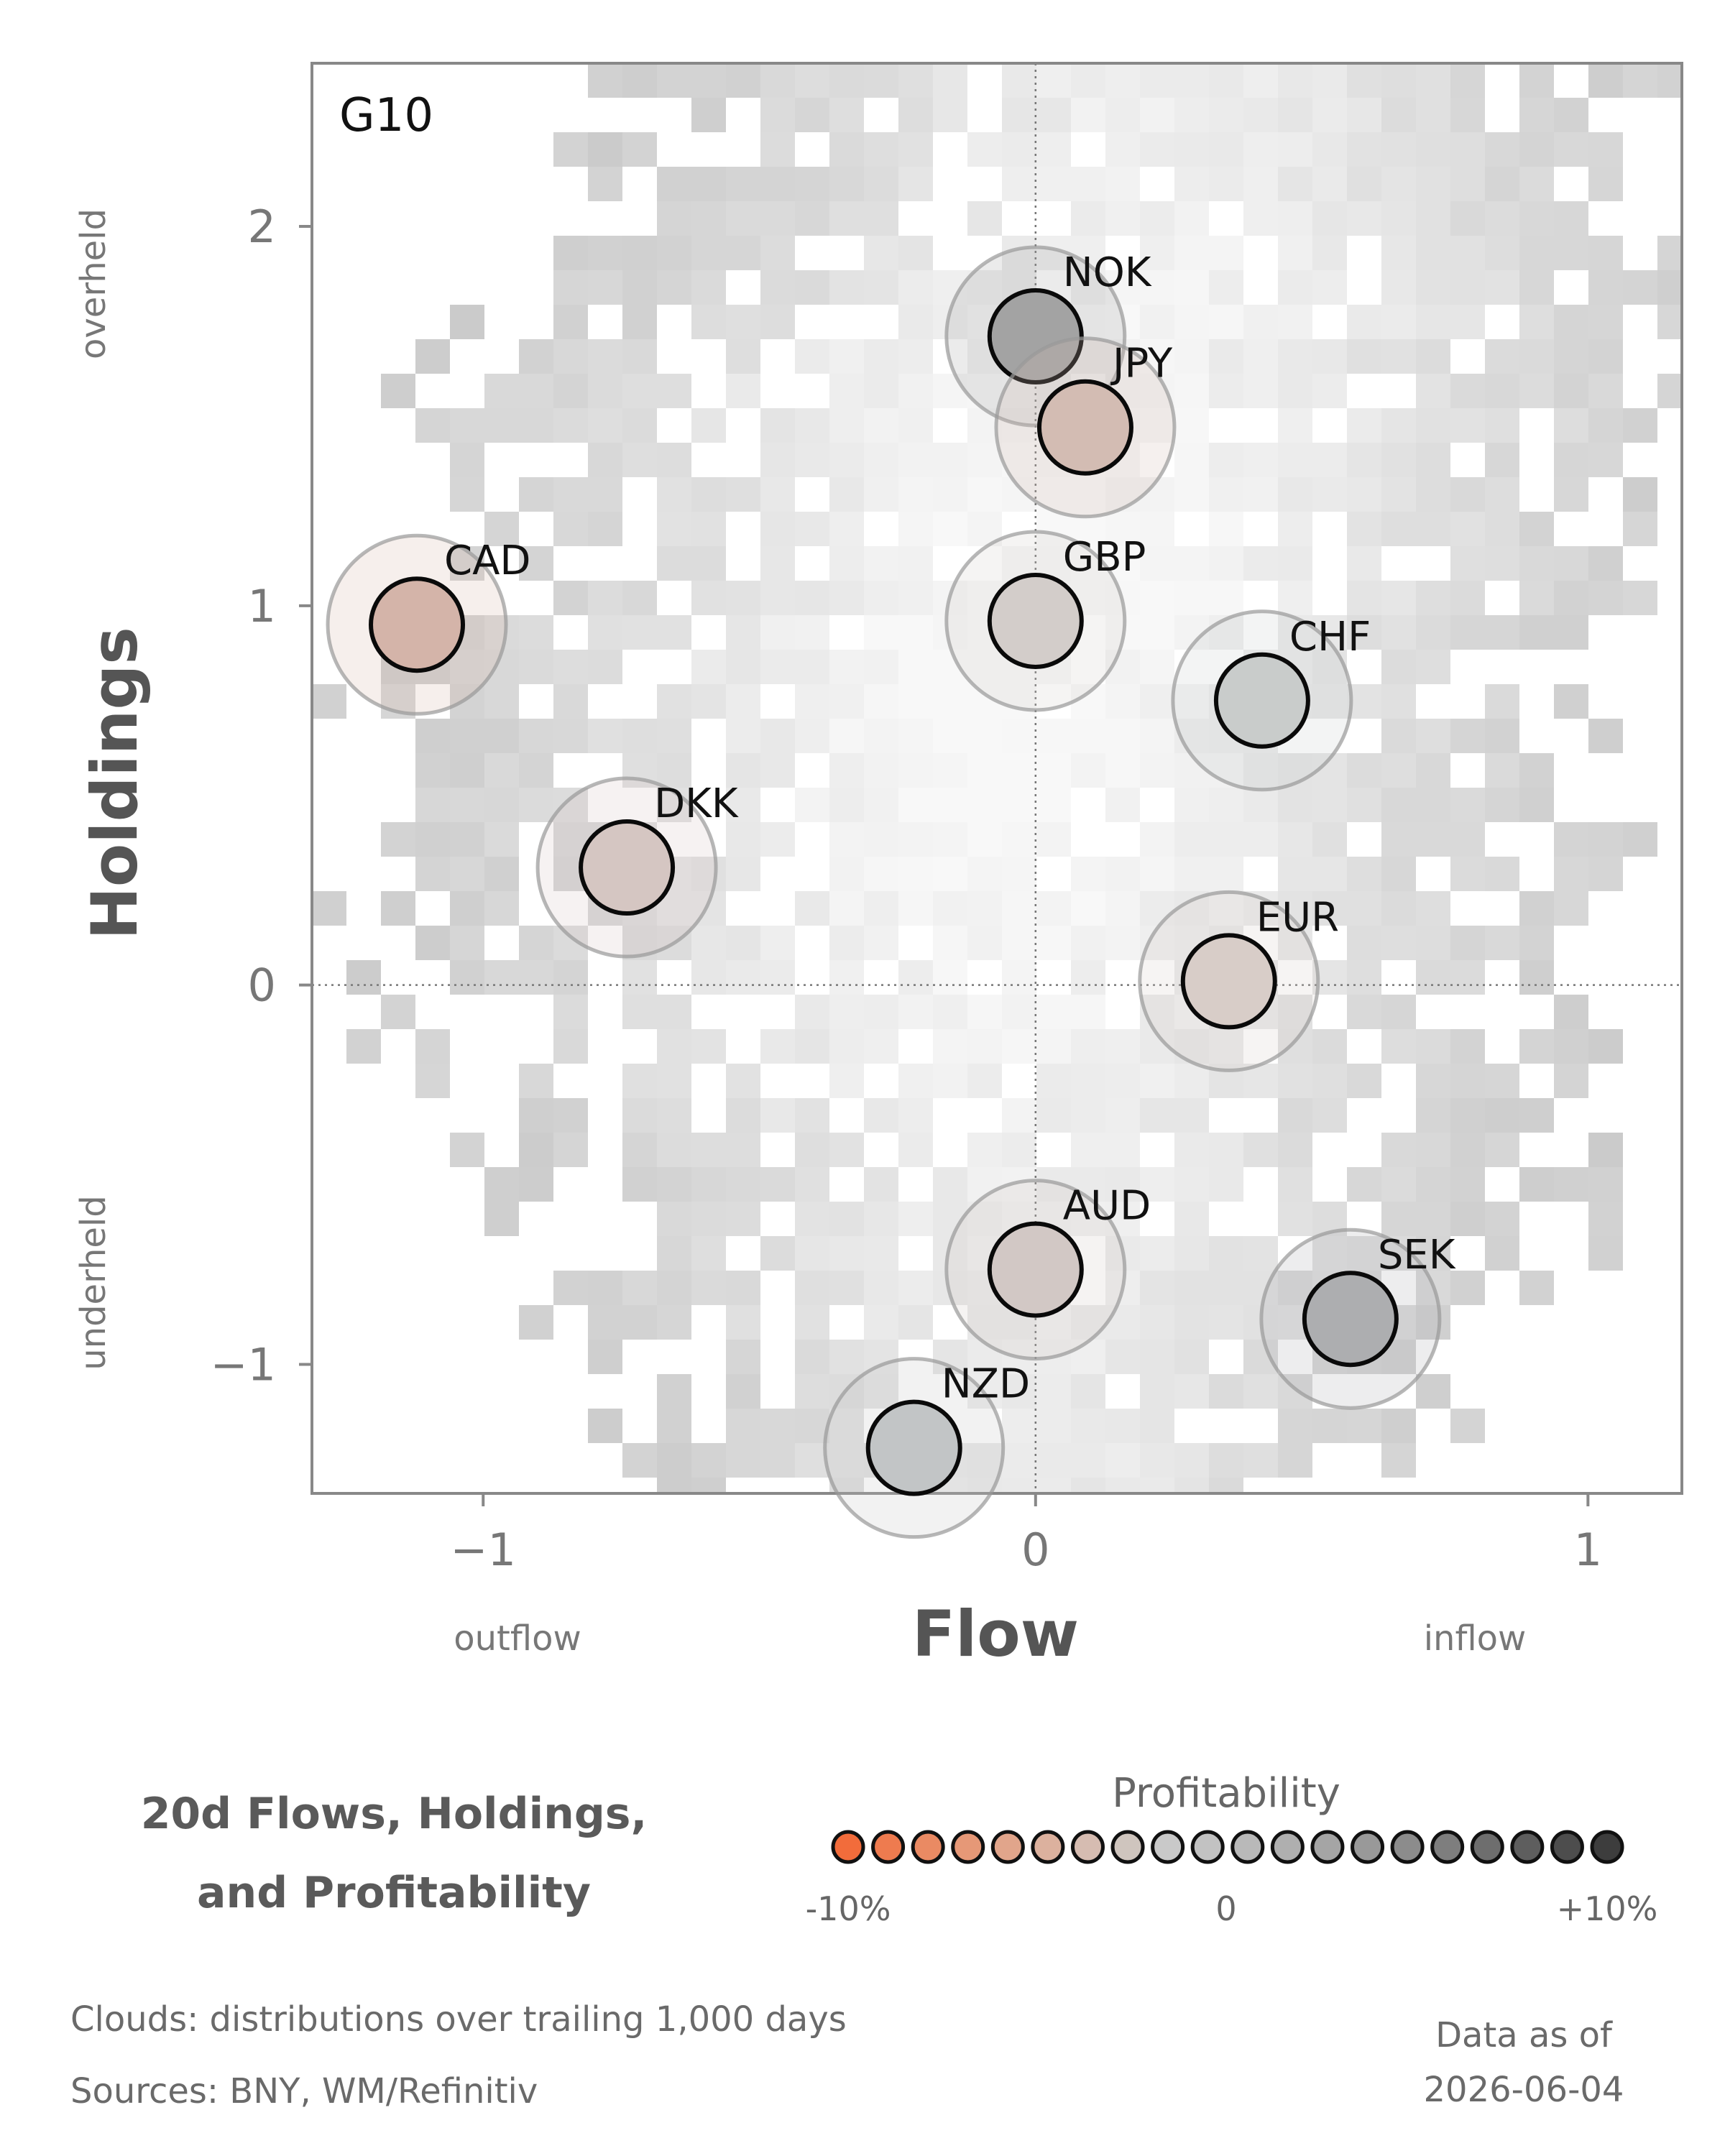  What do you see at coordinates (1524, 2090) in the screenshot?
I see `data-as-of-date: 2026-06-04` at bounding box center [1524, 2090].